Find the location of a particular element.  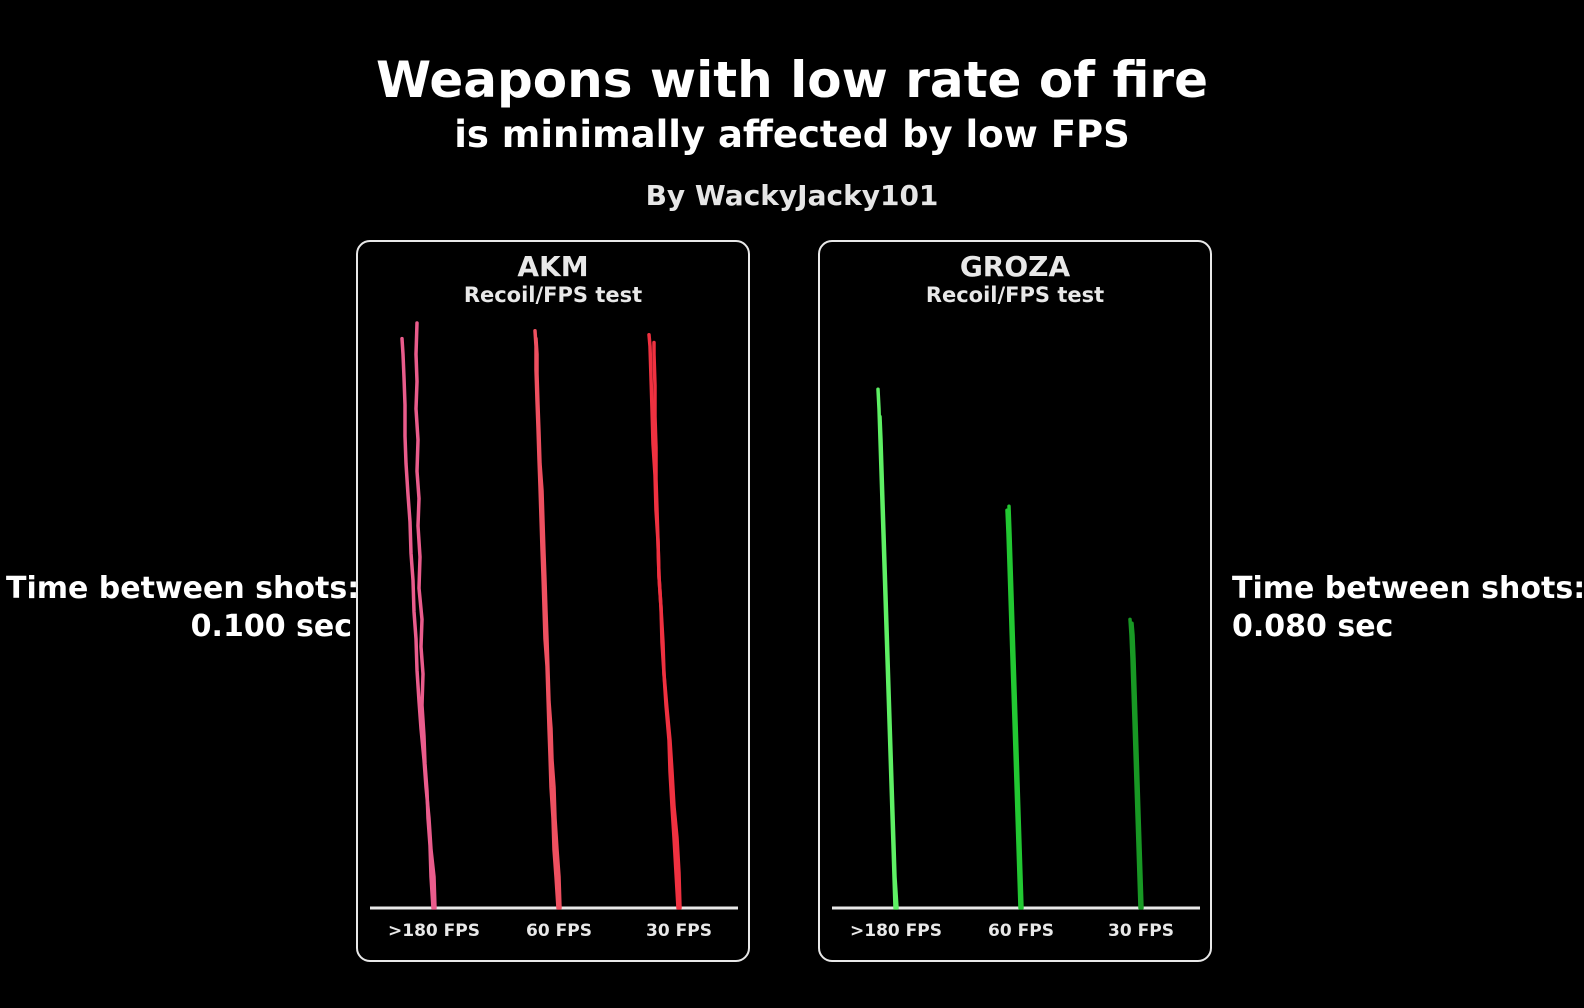

groza-recoil-chart: >180 FPS 60 FPS 30 FPS is located at coordinates (1016, 664).